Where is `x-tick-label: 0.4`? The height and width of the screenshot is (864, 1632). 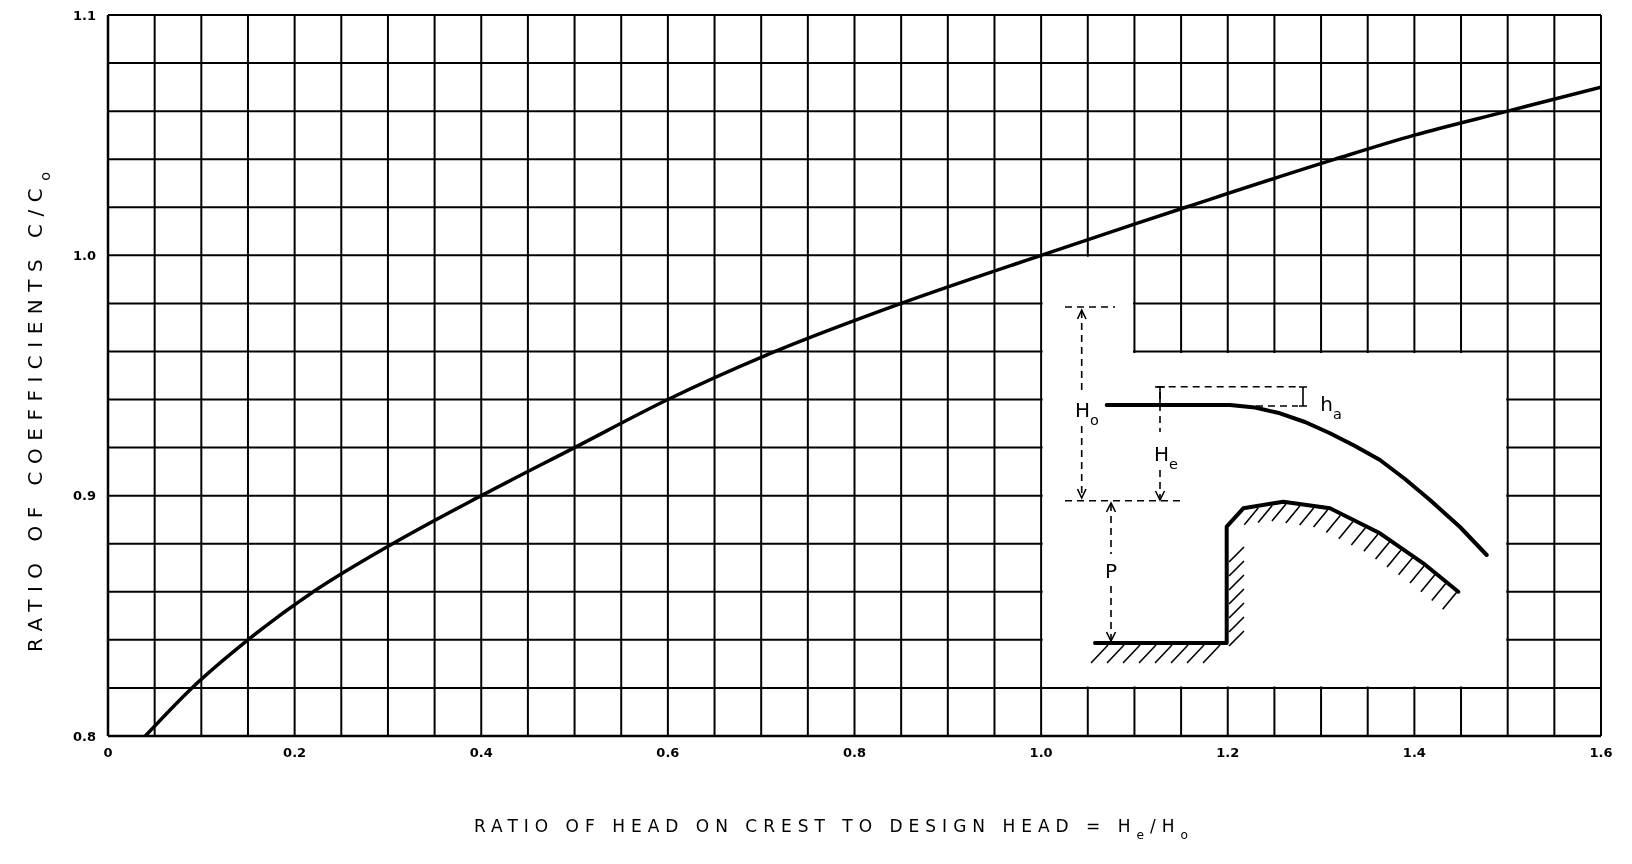 x-tick-label: 0.4 is located at coordinates (481, 753).